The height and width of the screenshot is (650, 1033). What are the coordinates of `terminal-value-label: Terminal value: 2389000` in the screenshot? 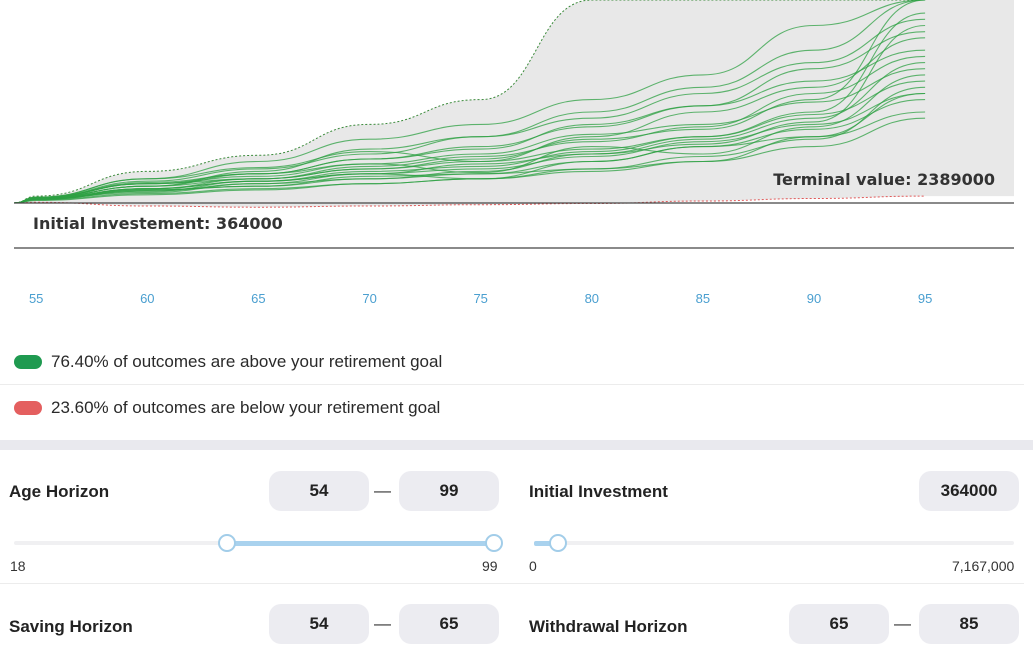 It's located at (884, 179).